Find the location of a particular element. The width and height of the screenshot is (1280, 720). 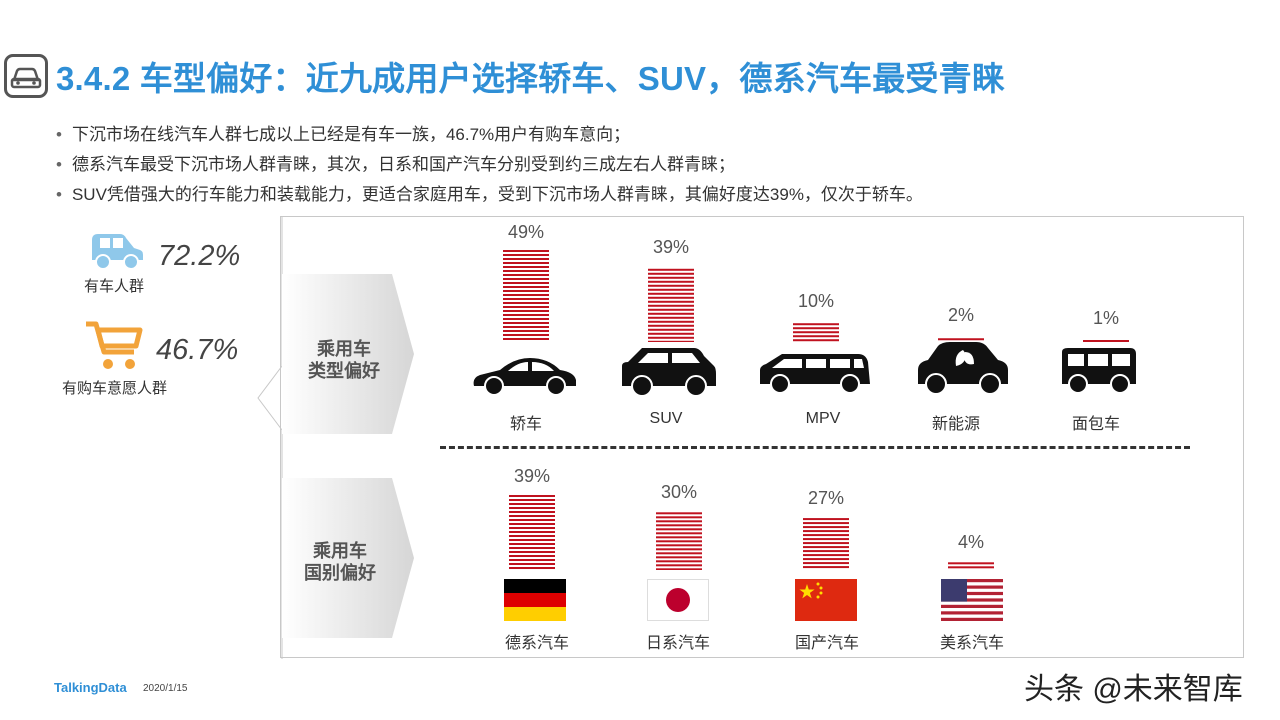

watermark: 头条 @未来智库 is located at coordinates (1133, 689).